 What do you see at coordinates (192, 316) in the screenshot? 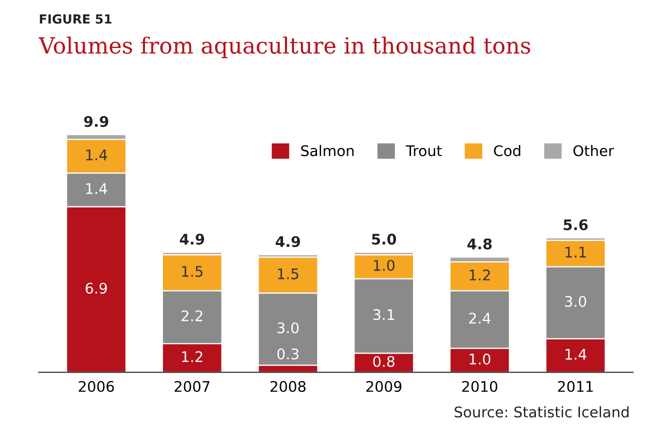
I see `data-label: 2.2` at bounding box center [192, 316].